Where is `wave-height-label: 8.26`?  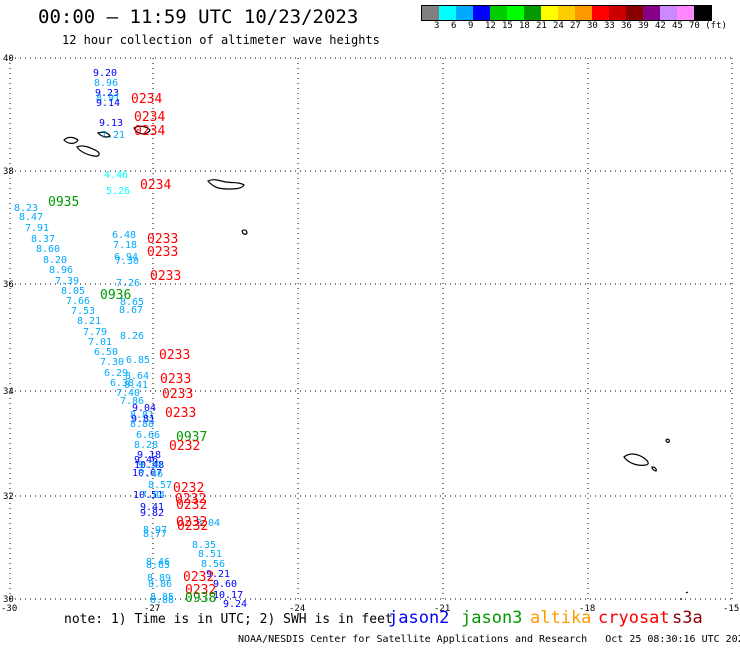 wave-height-label: 8.26 is located at coordinates (132, 336).